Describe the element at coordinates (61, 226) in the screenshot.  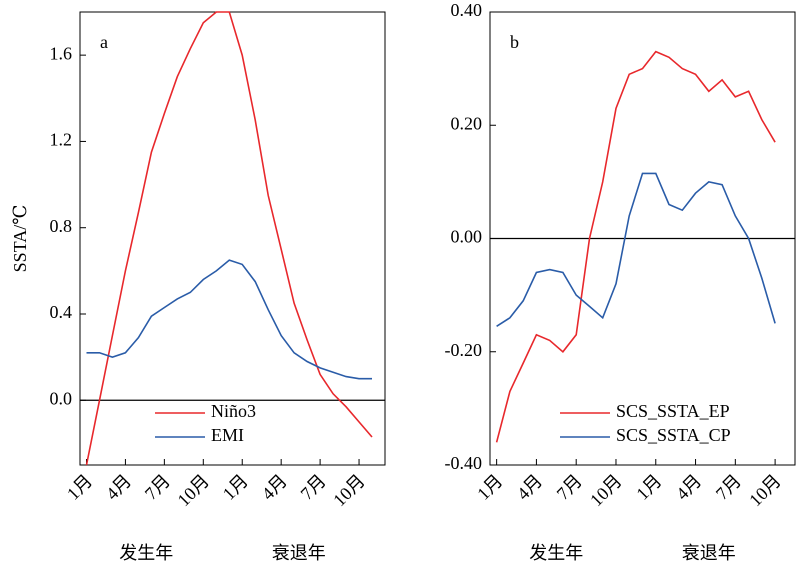
I see `y-tick-label: 0.8` at that location.